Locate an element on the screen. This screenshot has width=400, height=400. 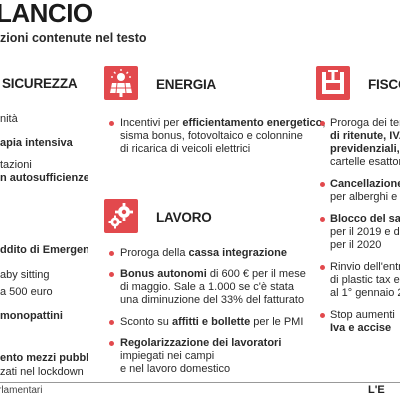
footer-brand: L'E is located at coordinates (376, 390).